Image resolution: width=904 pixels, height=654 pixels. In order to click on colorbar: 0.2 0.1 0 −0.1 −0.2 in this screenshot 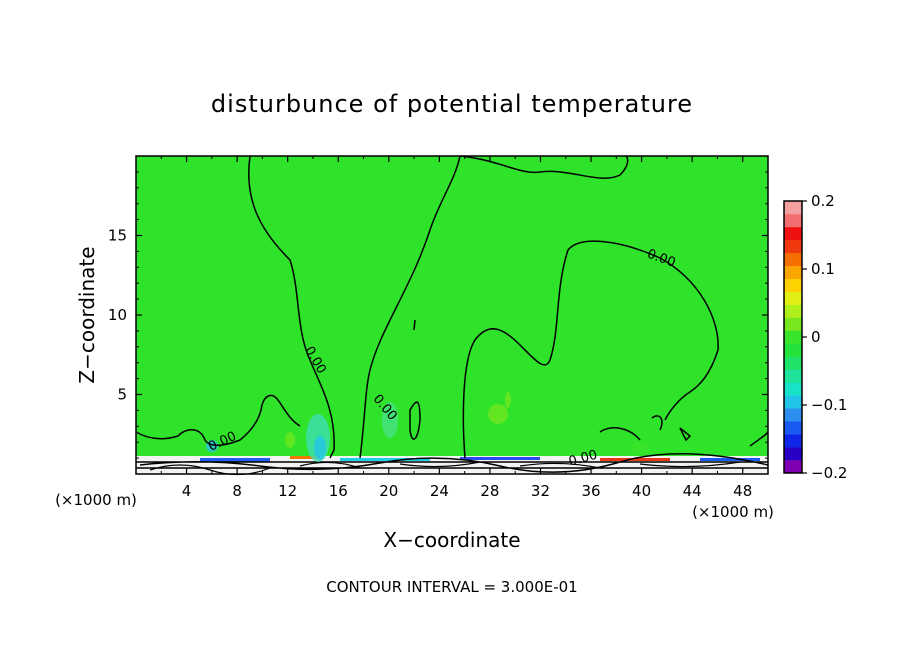, I will do `click(815, 337)`.